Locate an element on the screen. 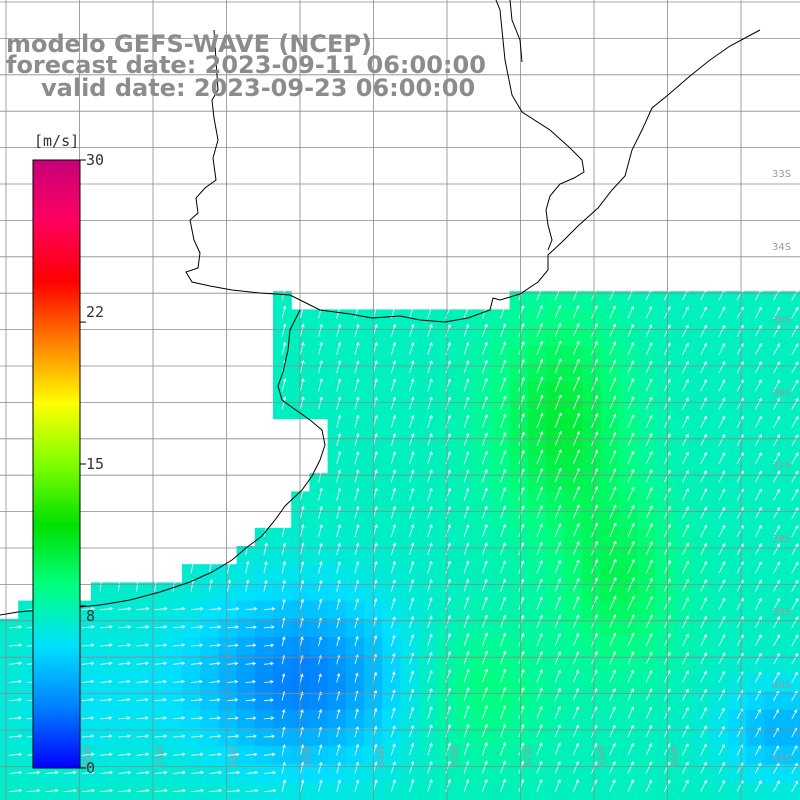 Image resolution: width=800 pixels, height=800 pixels. model-title: modelo GEFS-WAVE (NCEP) is located at coordinates (189, 44).